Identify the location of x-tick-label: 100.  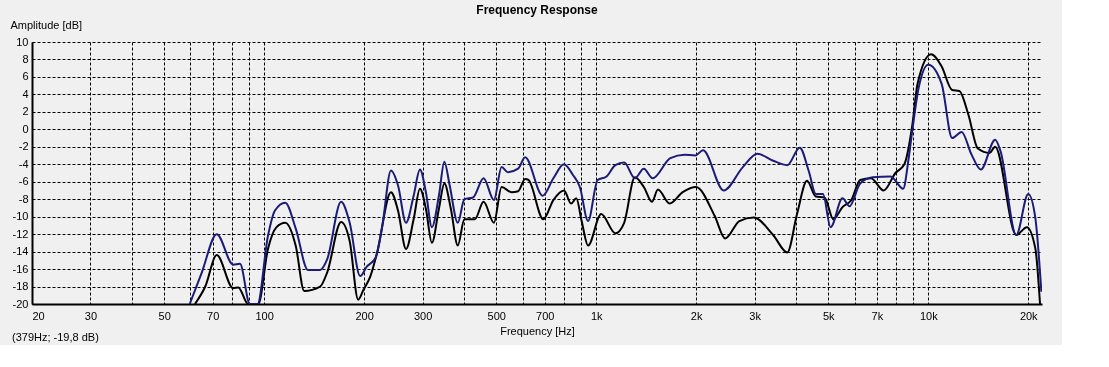
(264, 315).